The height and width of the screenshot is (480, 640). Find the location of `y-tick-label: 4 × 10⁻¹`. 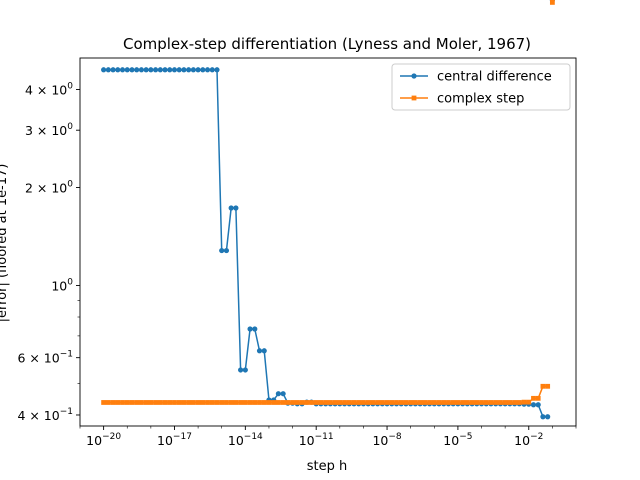

y-tick-label: 4 × 10⁻¹ is located at coordinates (45, 415).